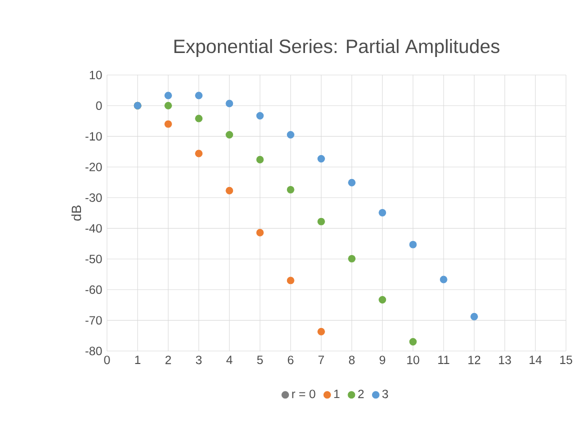 This screenshot has width=585, height=448. What do you see at coordinates (474, 360) in the screenshot?
I see `x-tick-label: 12` at bounding box center [474, 360].